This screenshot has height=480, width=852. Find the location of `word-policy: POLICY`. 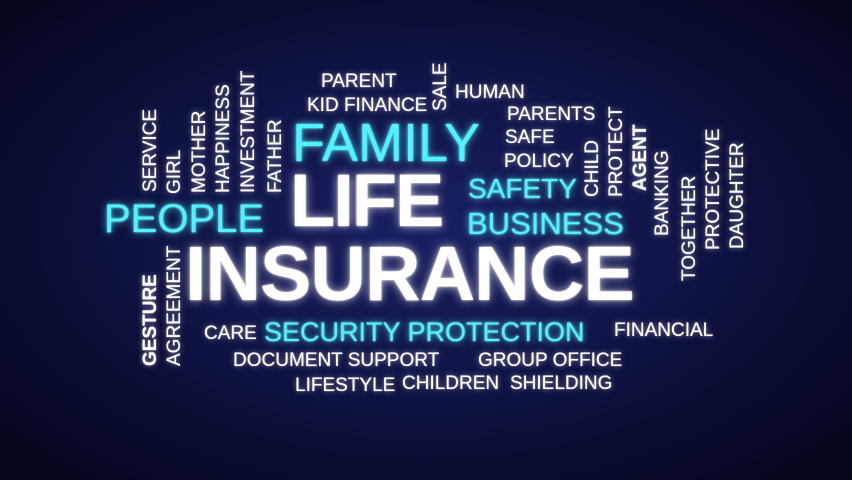

word-policy: POLICY is located at coordinates (539, 161).